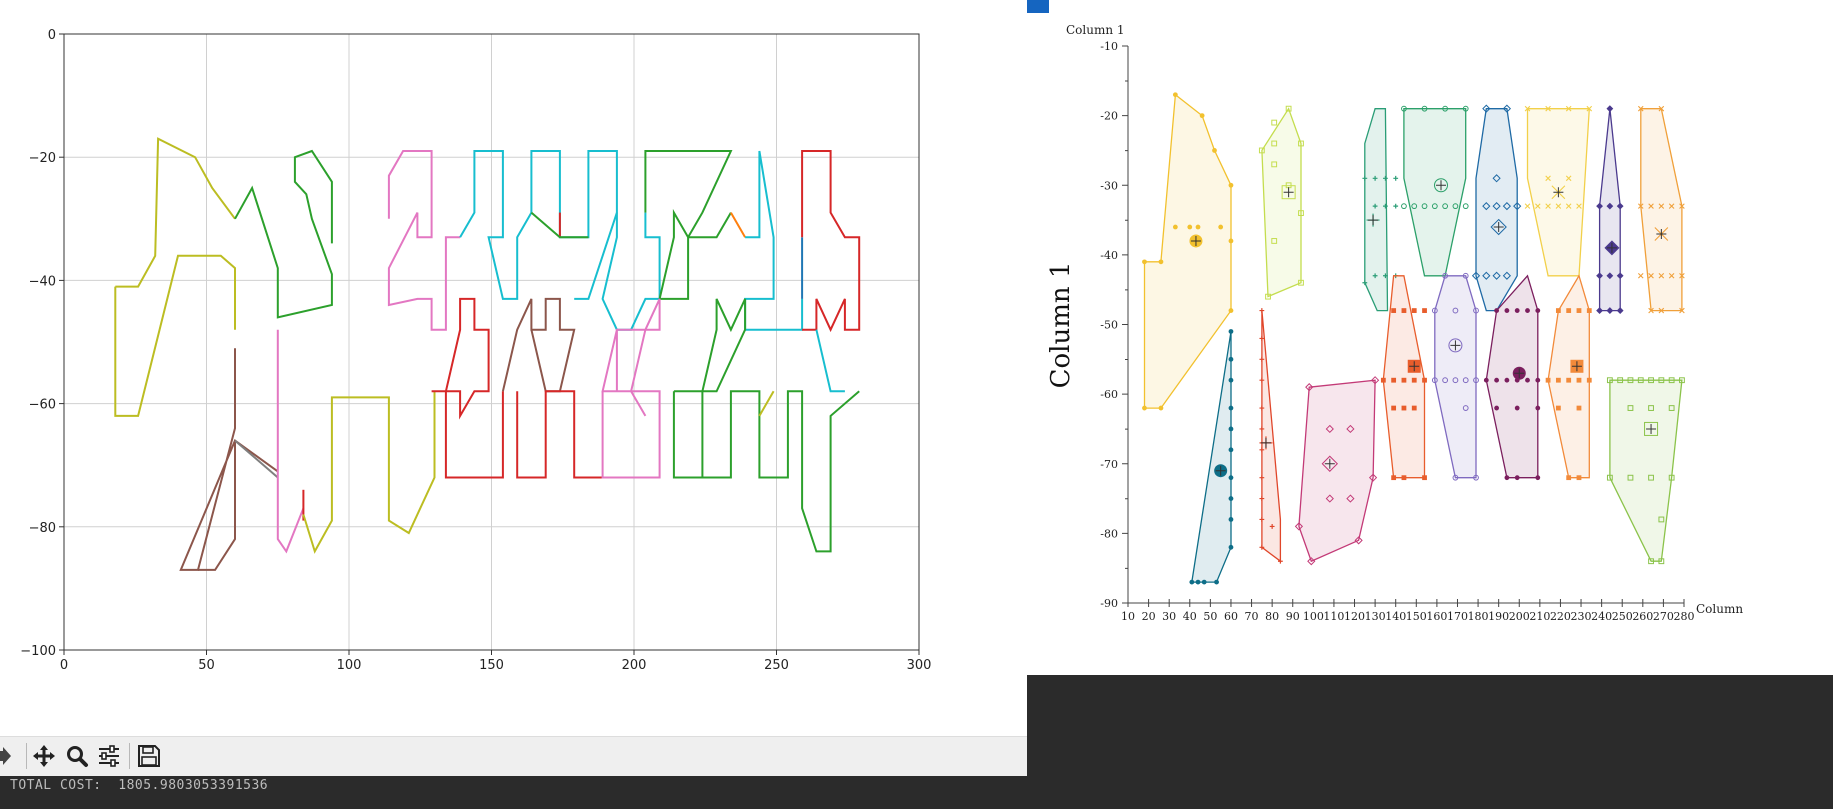 The height and width of the screenshot is (809, 1833). Describe the element at coordinates (44, 756) in the screenshot. I see `pan-button` at that location.